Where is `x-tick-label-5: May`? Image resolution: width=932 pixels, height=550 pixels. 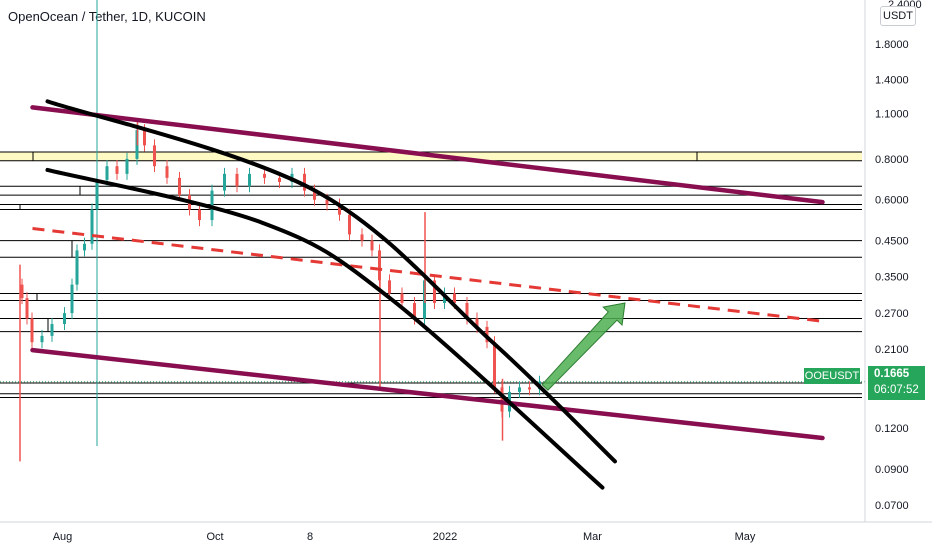 x-tick-label-5: May is located at coordinates (745, 537).